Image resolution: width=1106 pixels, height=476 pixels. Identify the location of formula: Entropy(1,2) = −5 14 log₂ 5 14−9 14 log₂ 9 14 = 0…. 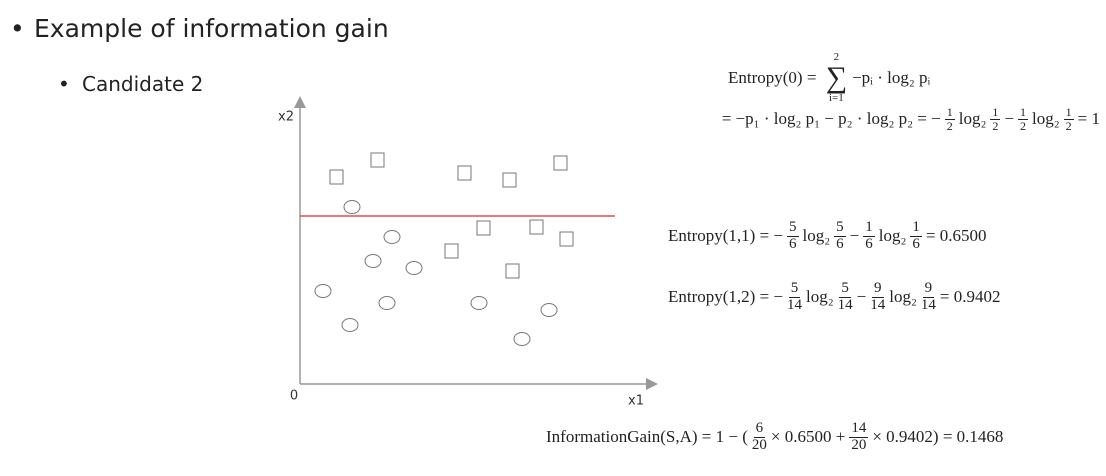
(834, 297).